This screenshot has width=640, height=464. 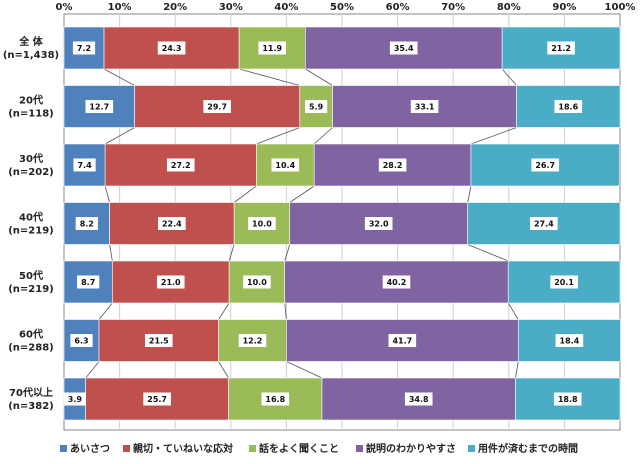 I want to click on x-axis-tick-labels: 0% 10% 20% 30% 40% 50% 60% 70% 80% 90% 100%, so click(x=346, y=7).